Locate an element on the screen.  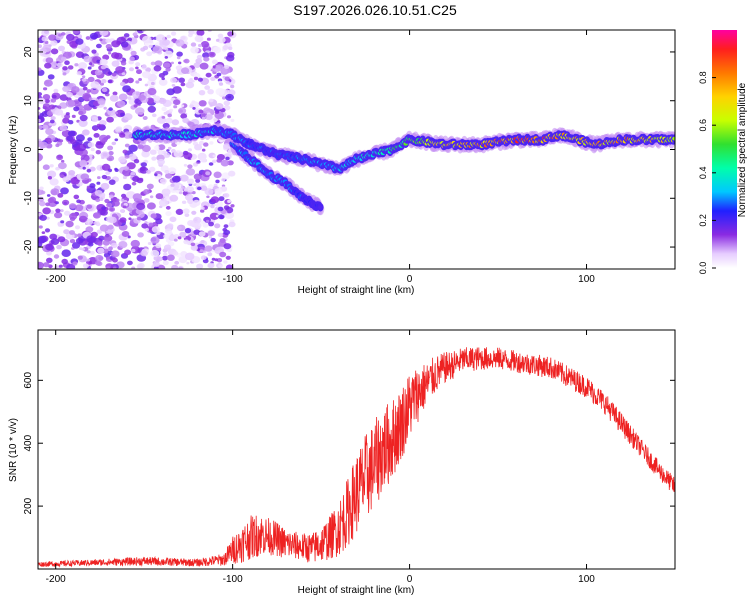
spectrogram-branch-core is located at coordinates (320, 207).